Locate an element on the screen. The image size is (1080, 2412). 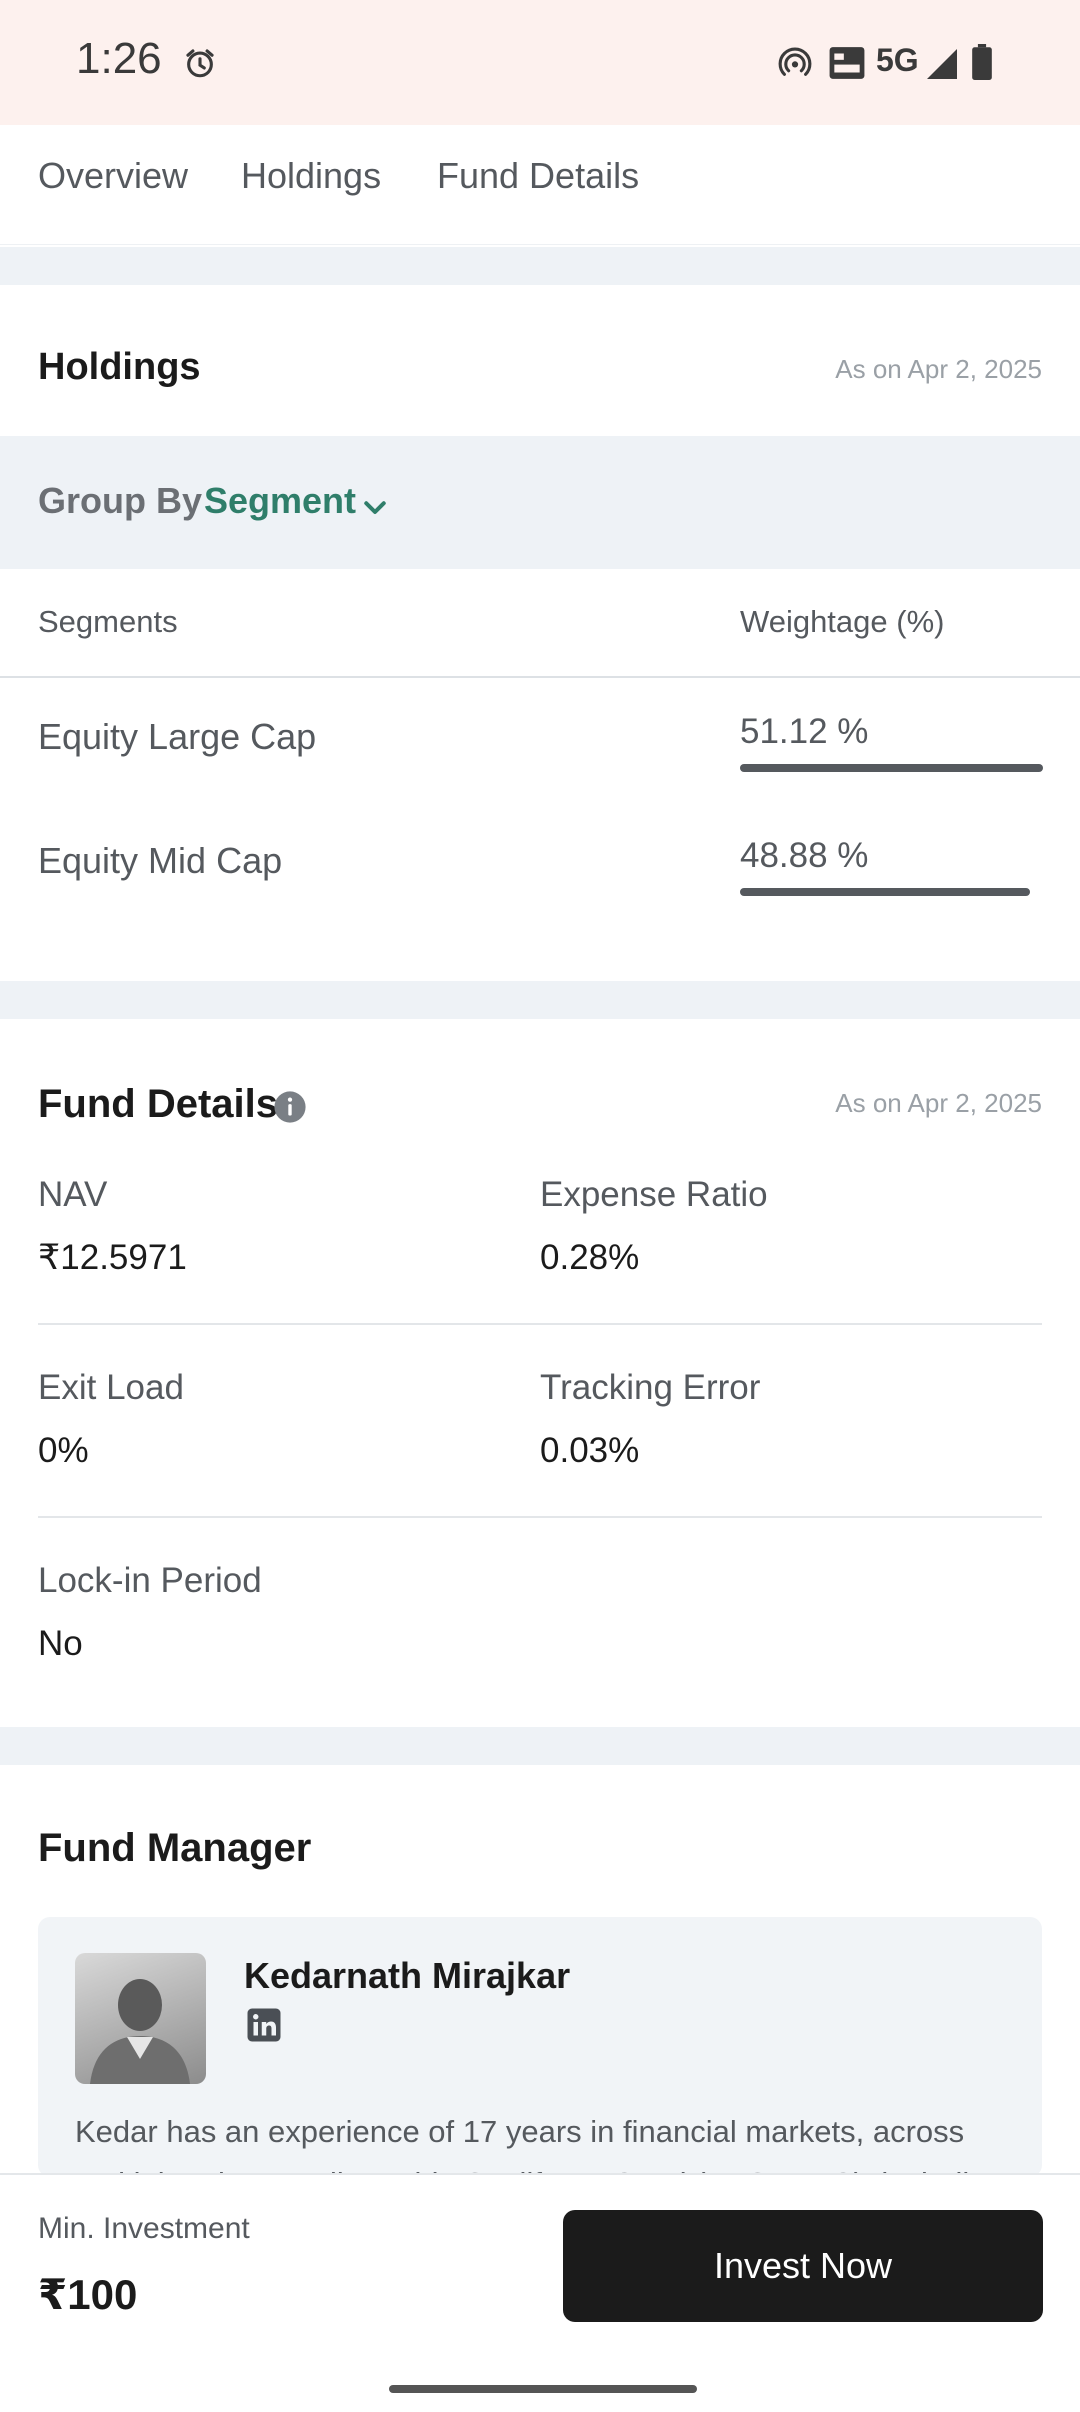
exit-load-label: Exit Load is located at coordinates (111, 1387).